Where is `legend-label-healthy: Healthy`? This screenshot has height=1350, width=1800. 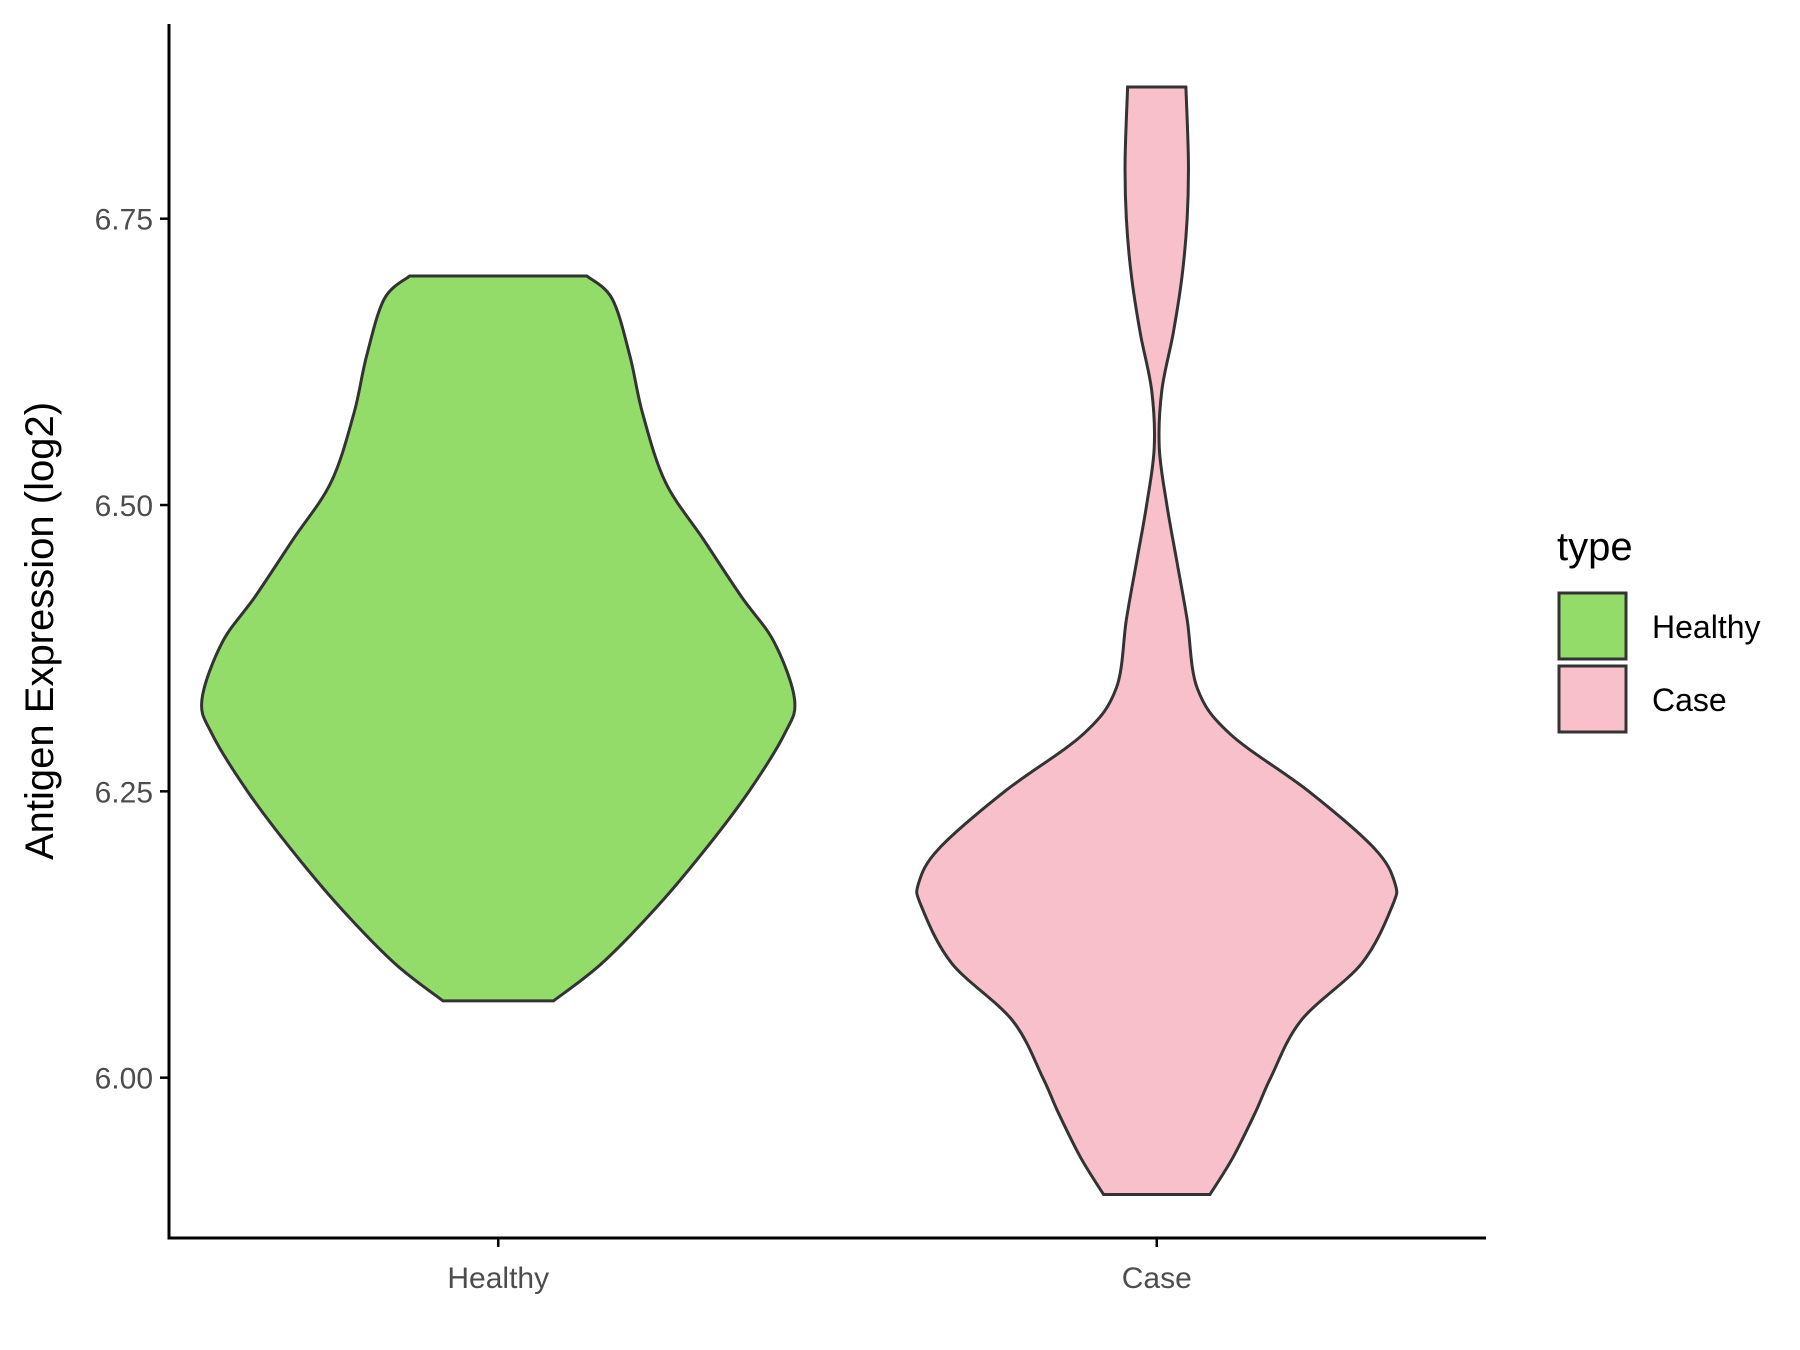 legend-label-healthy: Healthy is located at coordinates (1706, 627).